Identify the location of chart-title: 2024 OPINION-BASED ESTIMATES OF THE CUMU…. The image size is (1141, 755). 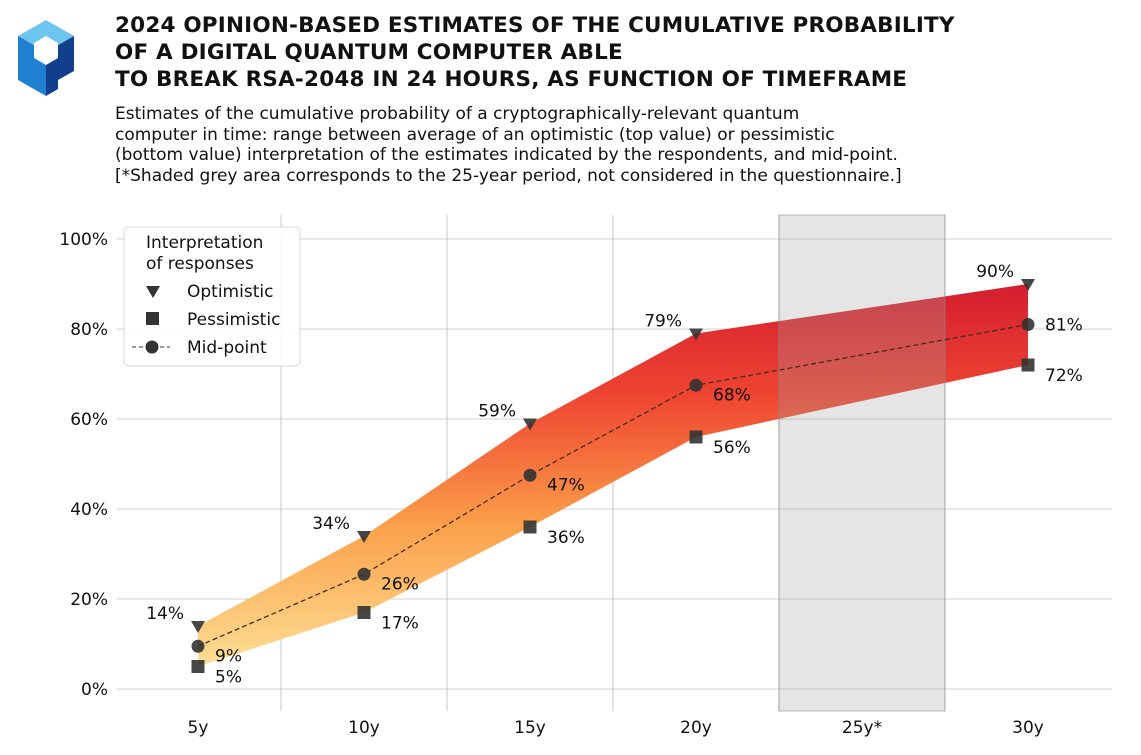
(535, 52).